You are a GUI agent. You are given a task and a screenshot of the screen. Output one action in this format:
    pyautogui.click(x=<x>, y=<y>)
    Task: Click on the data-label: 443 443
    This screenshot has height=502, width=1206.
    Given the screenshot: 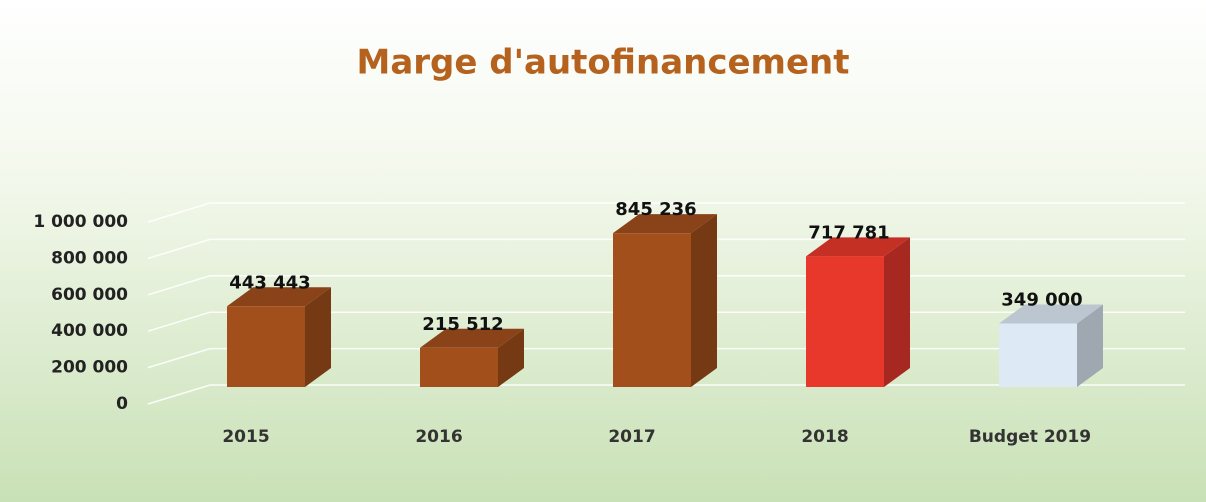 What is the action you would take?
    pyautogui.click(x=269, y=282)
    